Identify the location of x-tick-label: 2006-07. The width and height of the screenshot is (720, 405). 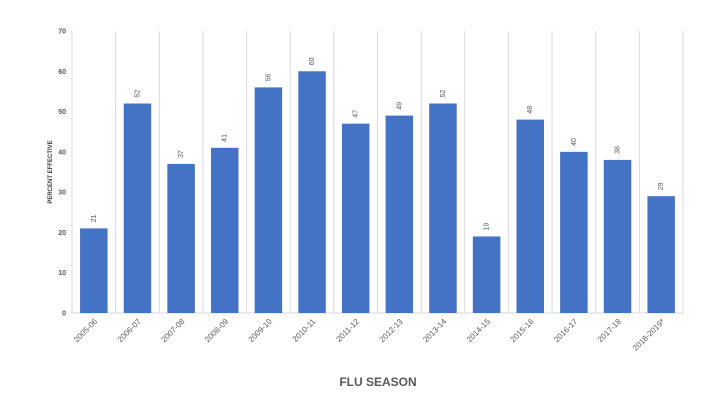
(130, 331).